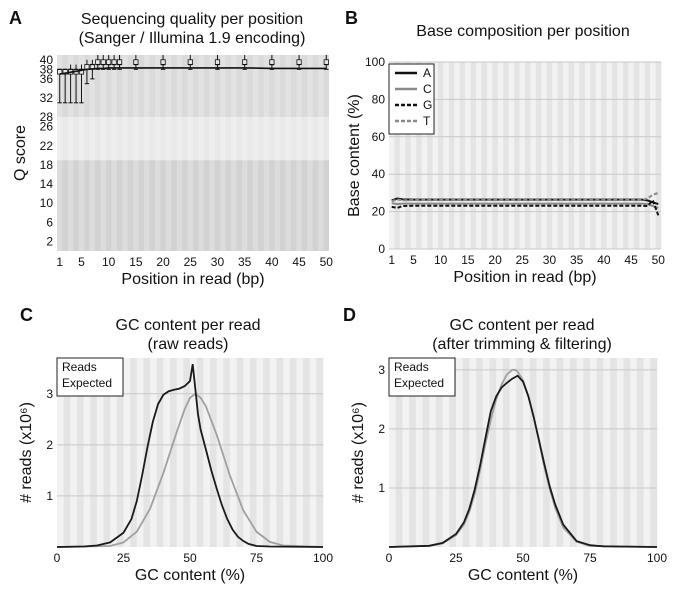 The image size is (695, 591). What do you see at coordinates (257, 558) in the screenshot?
I see `x-tick-label: 75` at bounding box center [257, 558].